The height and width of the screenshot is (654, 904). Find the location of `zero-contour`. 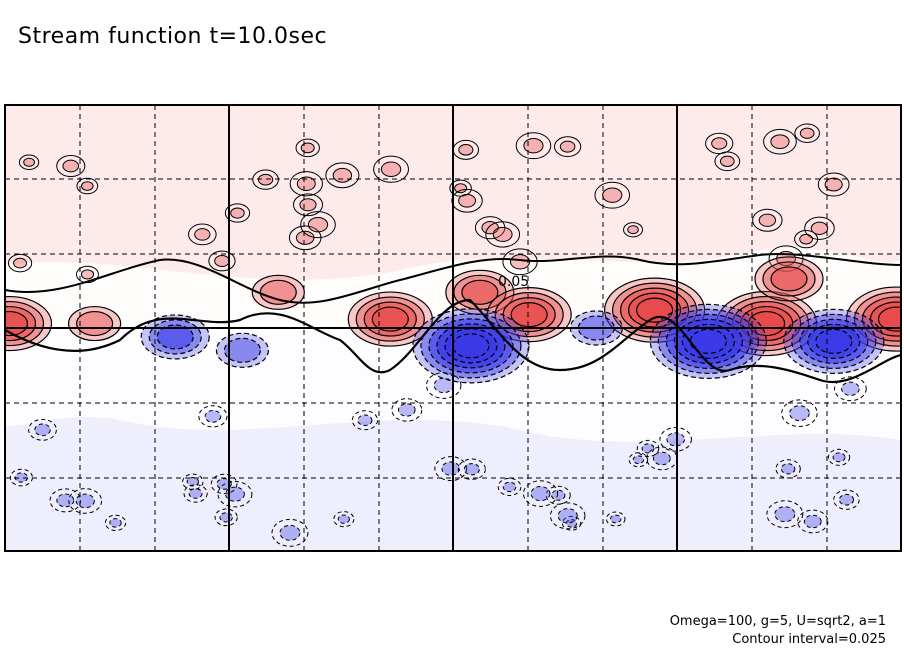

zero-contour is located at coordinates (453, 340).